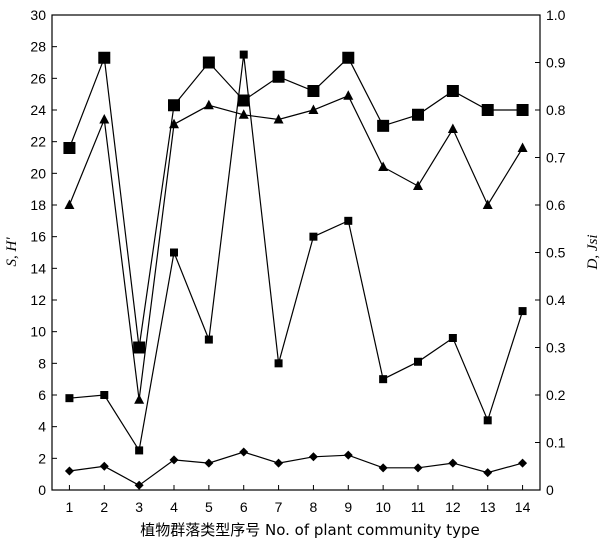 The height and width of the screenshot is (547, 606). What do you see at coordinates (383, 507) in the screenshot?
I see `x-tick-label: 10` at bounding box center [383, 507].